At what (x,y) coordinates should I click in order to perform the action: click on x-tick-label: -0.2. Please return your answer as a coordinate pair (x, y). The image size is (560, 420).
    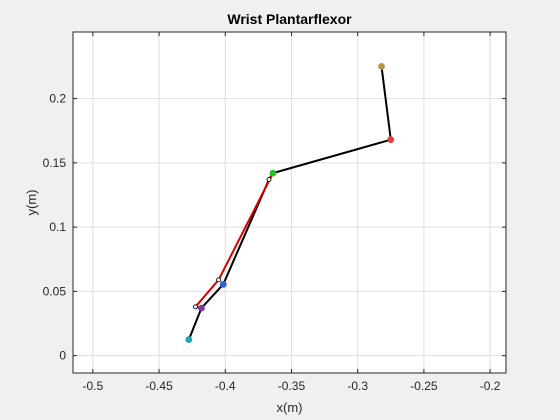
    Looking at the image, I should click on (490, 386).